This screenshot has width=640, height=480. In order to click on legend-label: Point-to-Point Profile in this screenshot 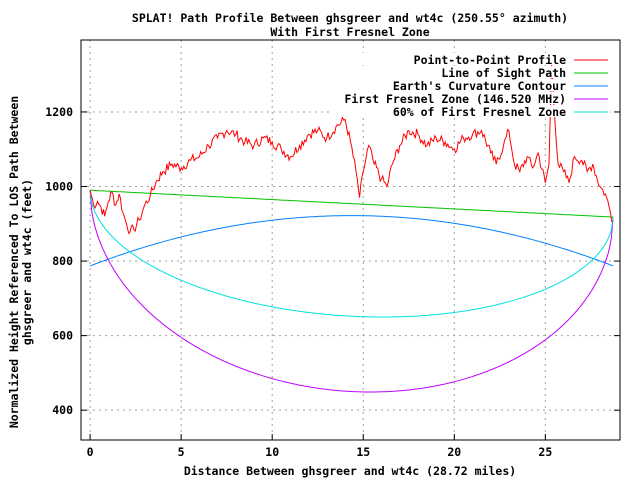, I will do `click(490, 60)`.